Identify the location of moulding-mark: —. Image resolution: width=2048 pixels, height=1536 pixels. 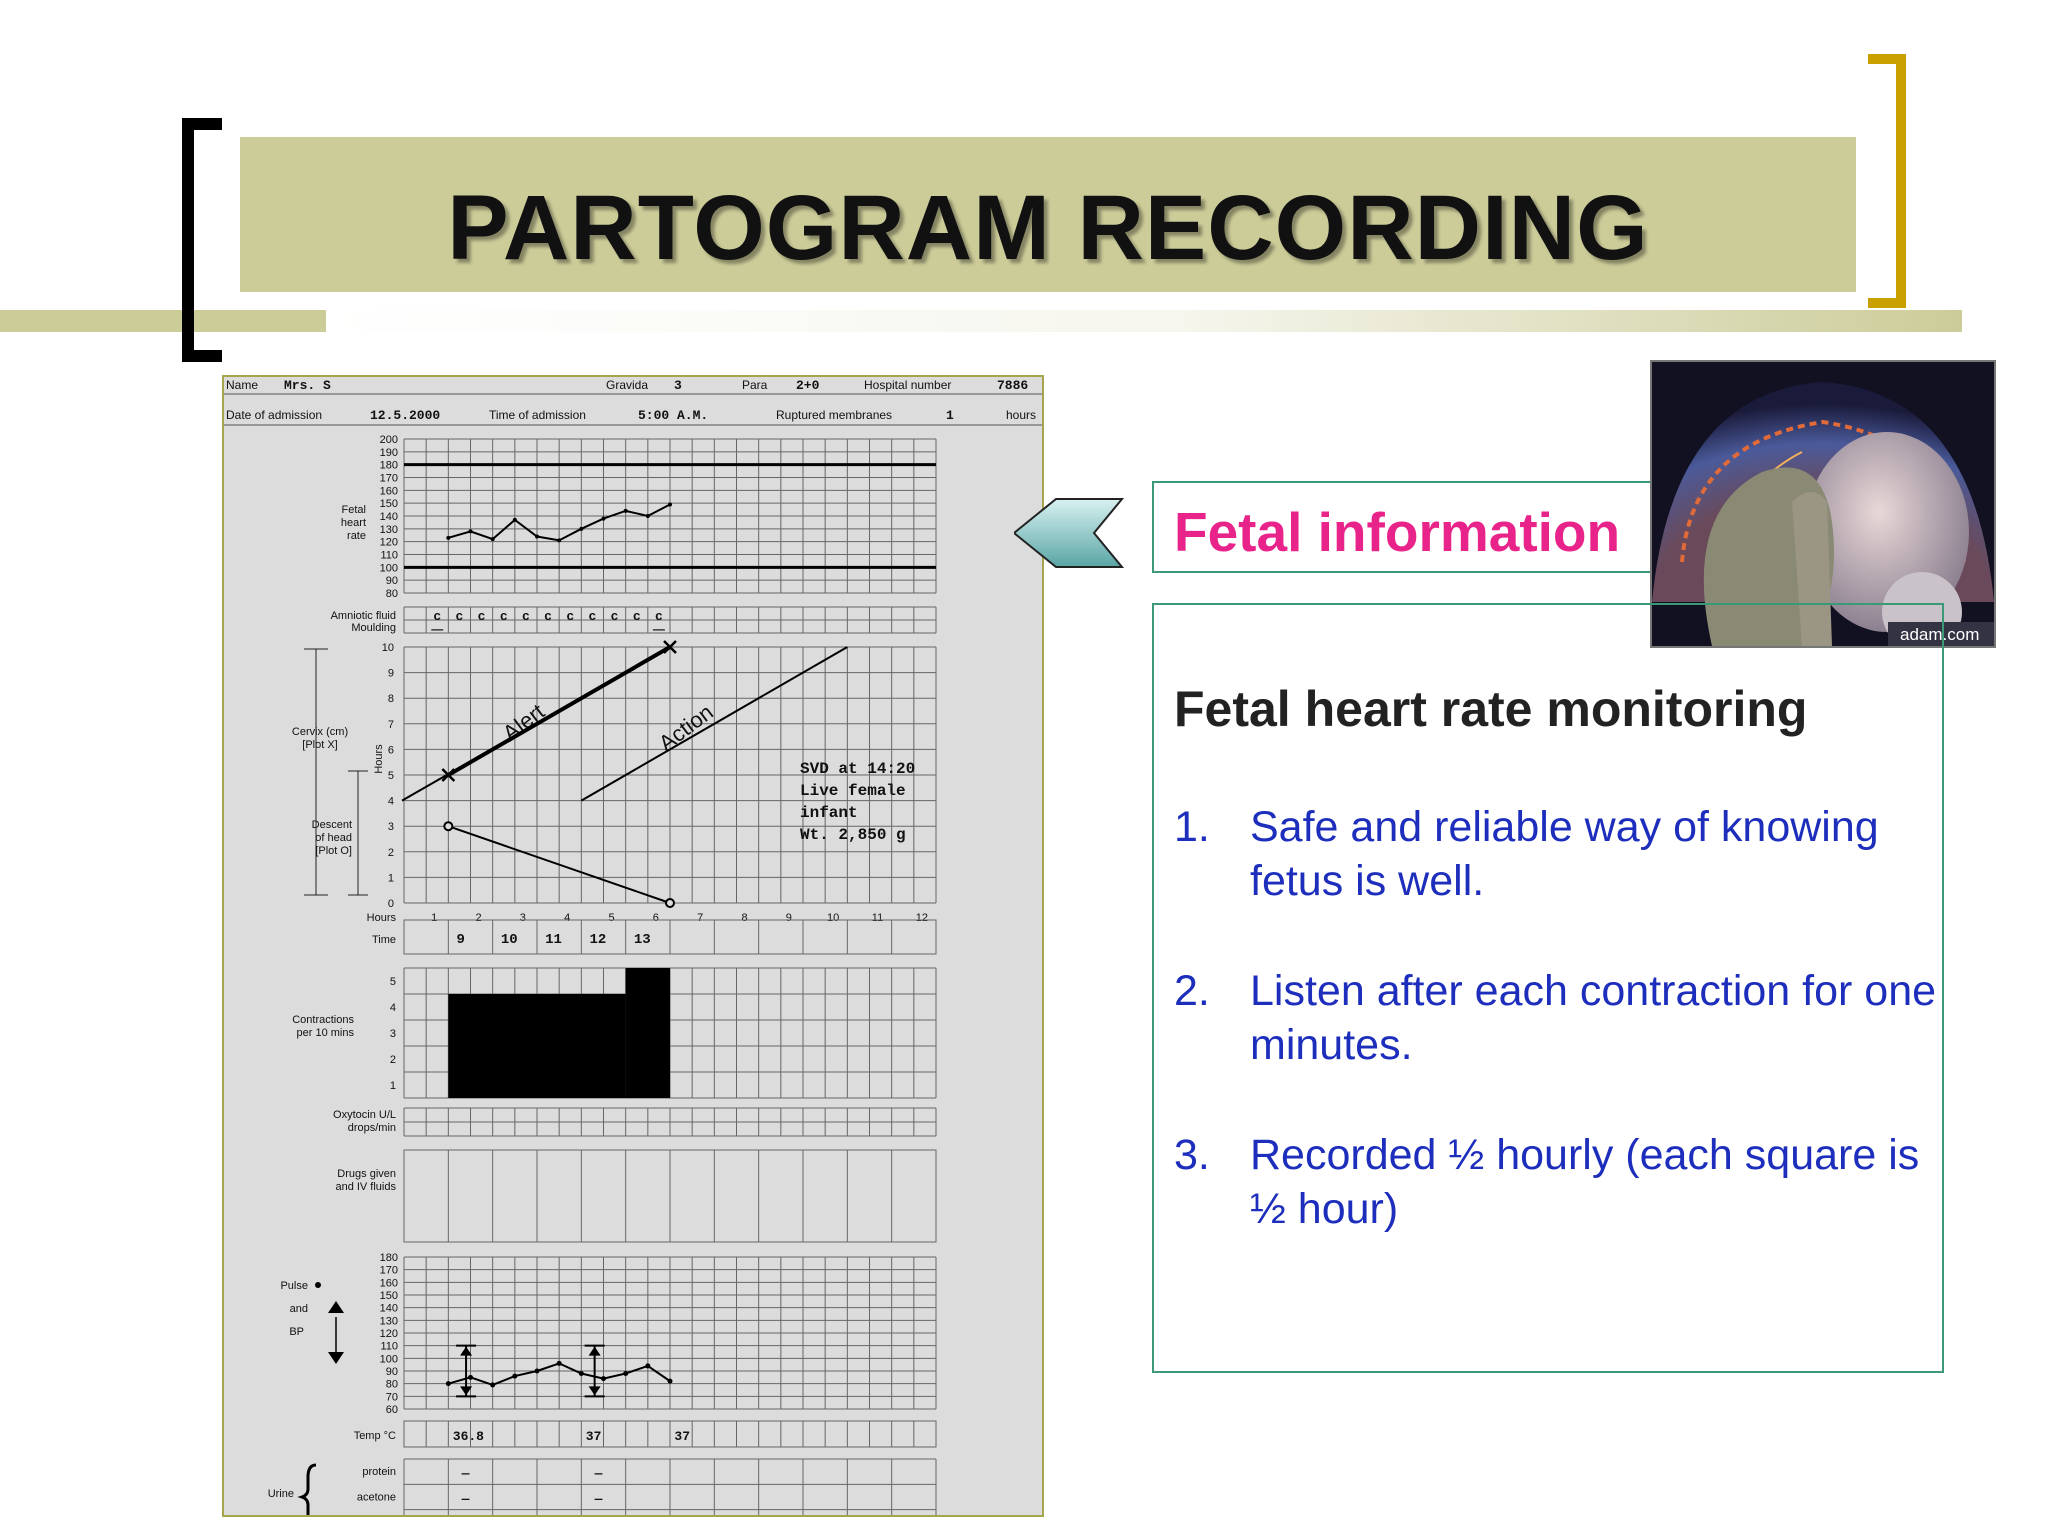
(437, 629).